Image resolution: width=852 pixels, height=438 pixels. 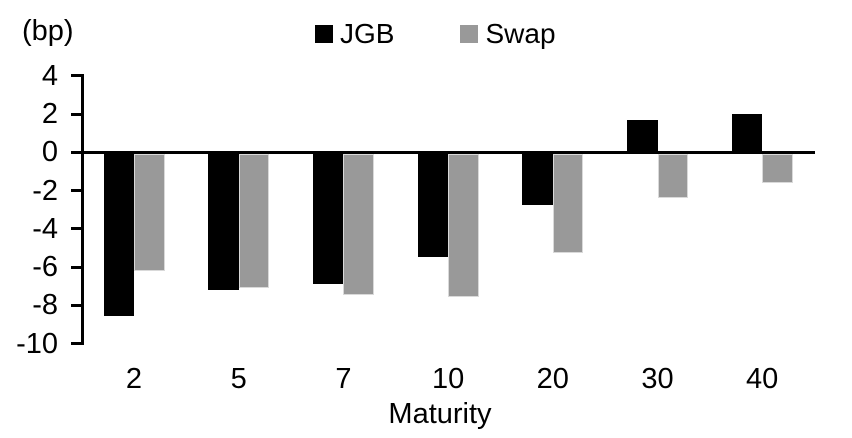 I want to click on legend-item-swap: Swap, so click(x=508, y=34).